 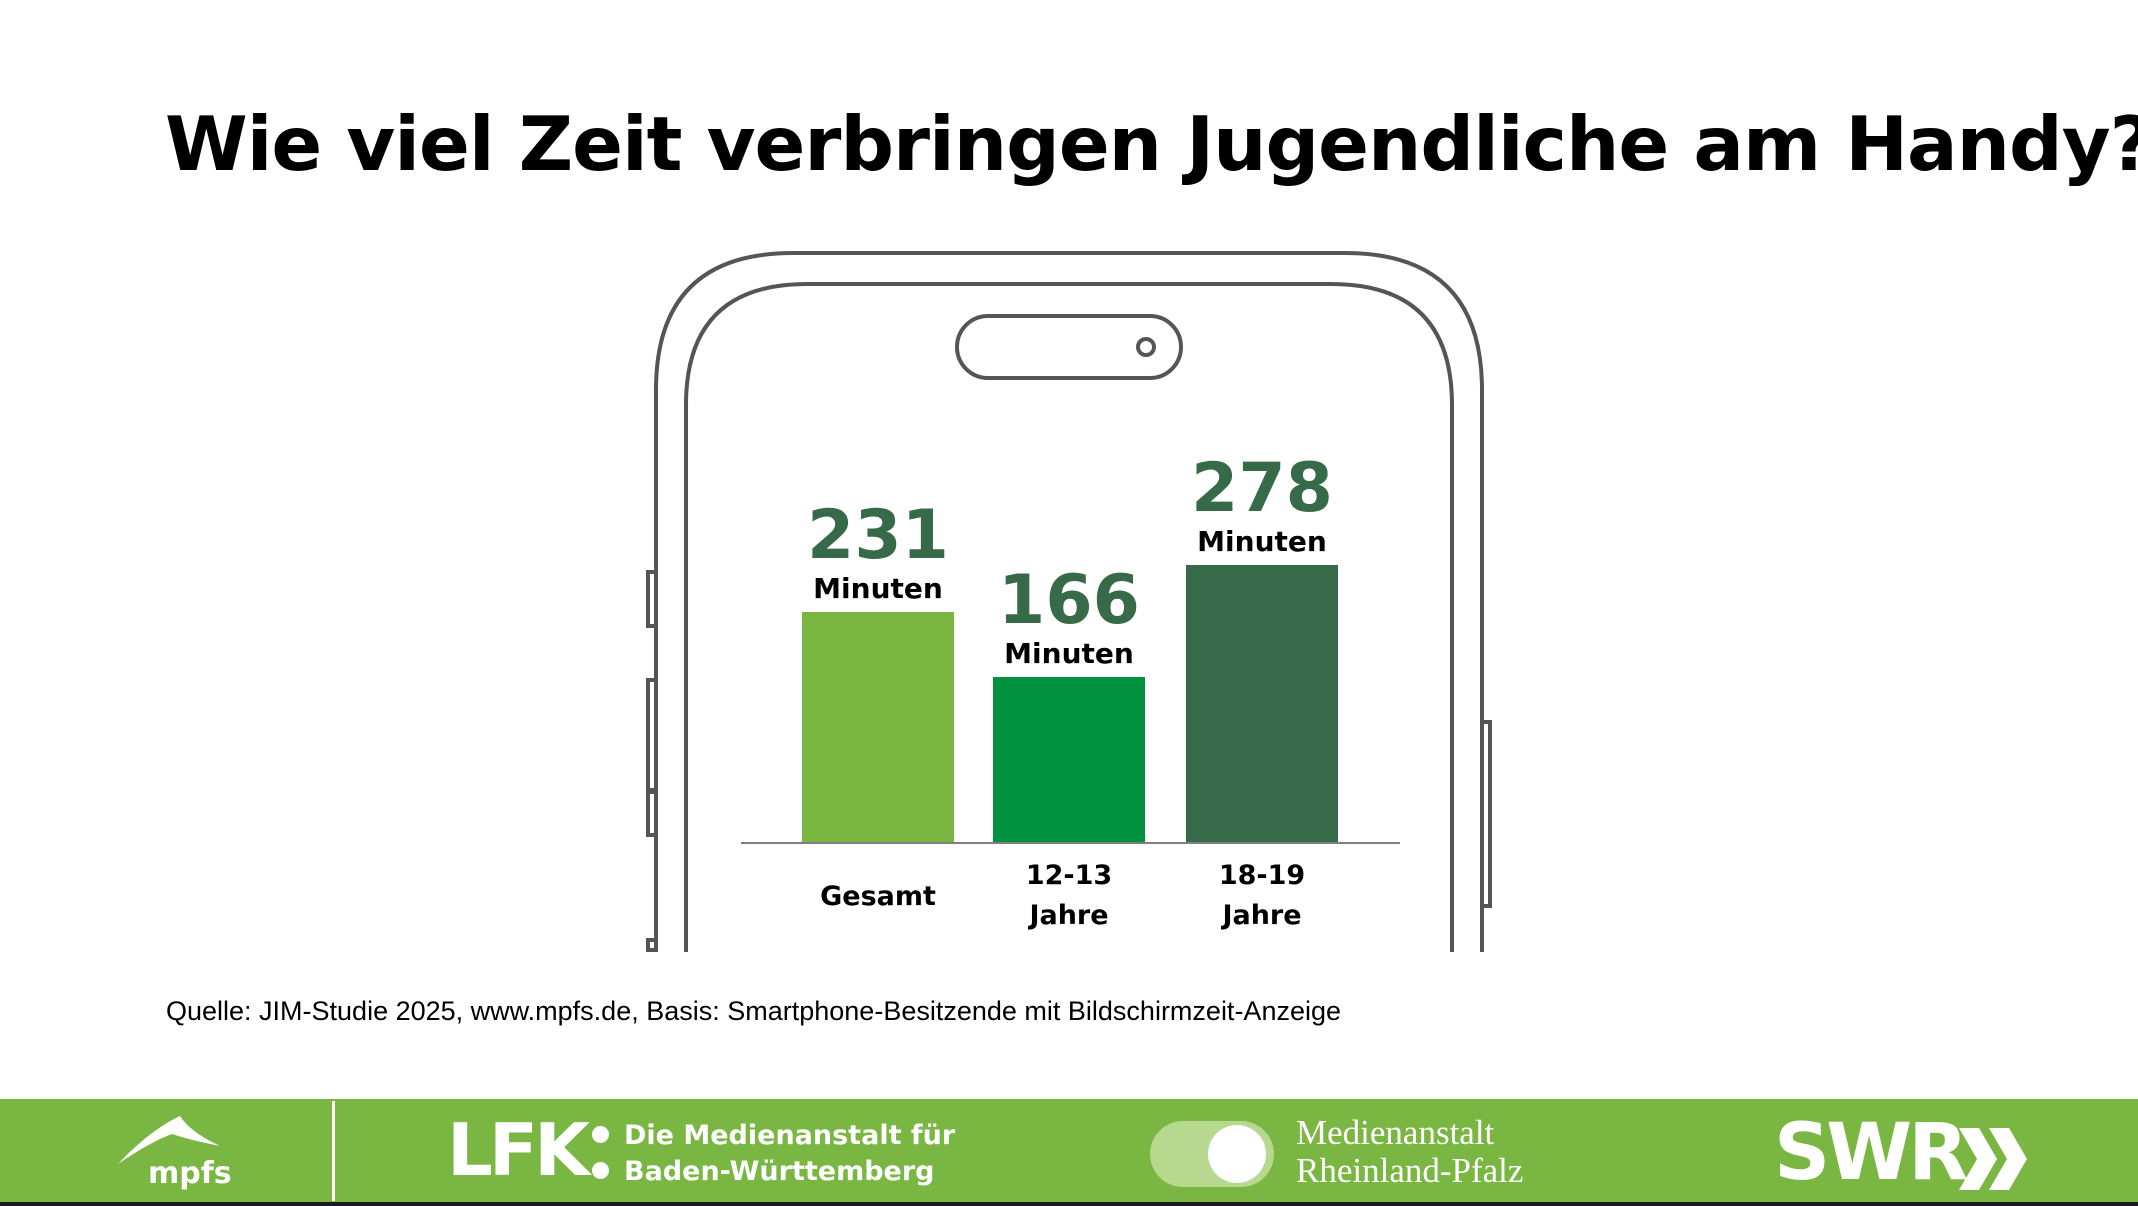 I want to click on lfk-name: Die Medienanstalt für Baden-Württemberg, so click(x=789, y=1154).